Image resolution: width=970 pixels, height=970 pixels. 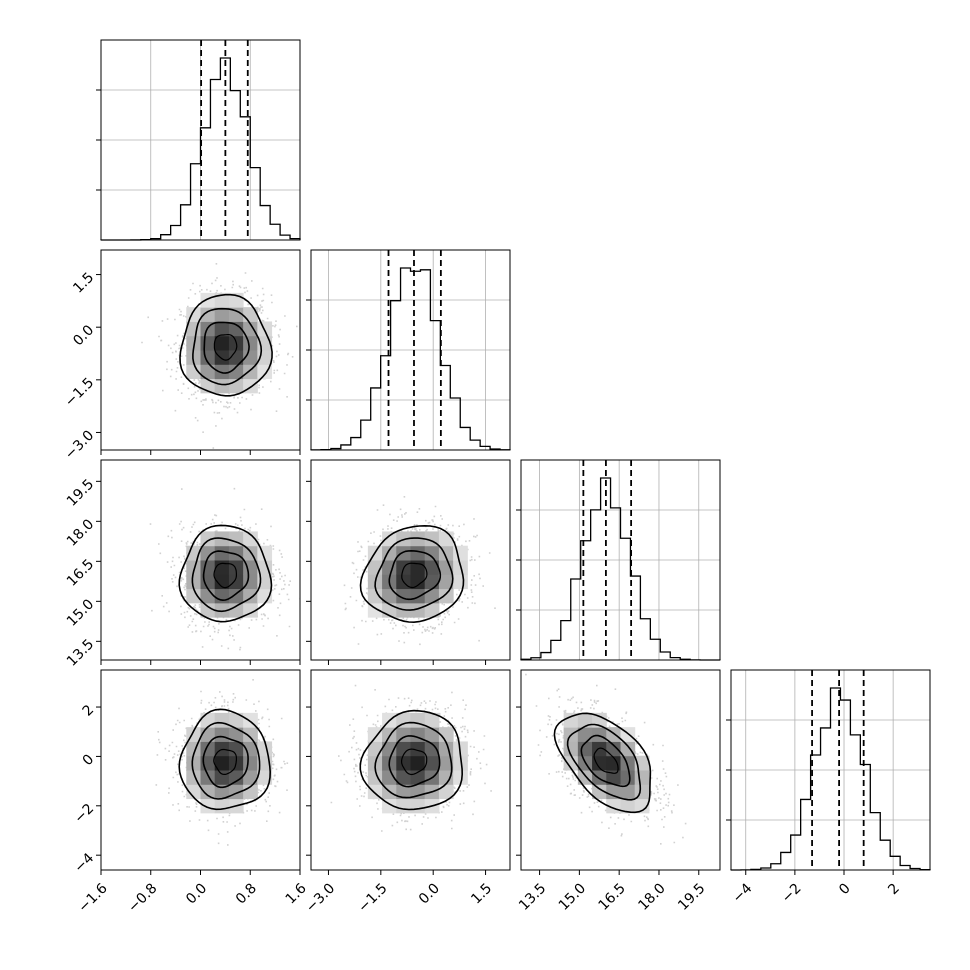 What do you see at coordinates (79, 392) in the screenshot?
I see `y-tick-label: −1.5` at bounding box center [79, 392].